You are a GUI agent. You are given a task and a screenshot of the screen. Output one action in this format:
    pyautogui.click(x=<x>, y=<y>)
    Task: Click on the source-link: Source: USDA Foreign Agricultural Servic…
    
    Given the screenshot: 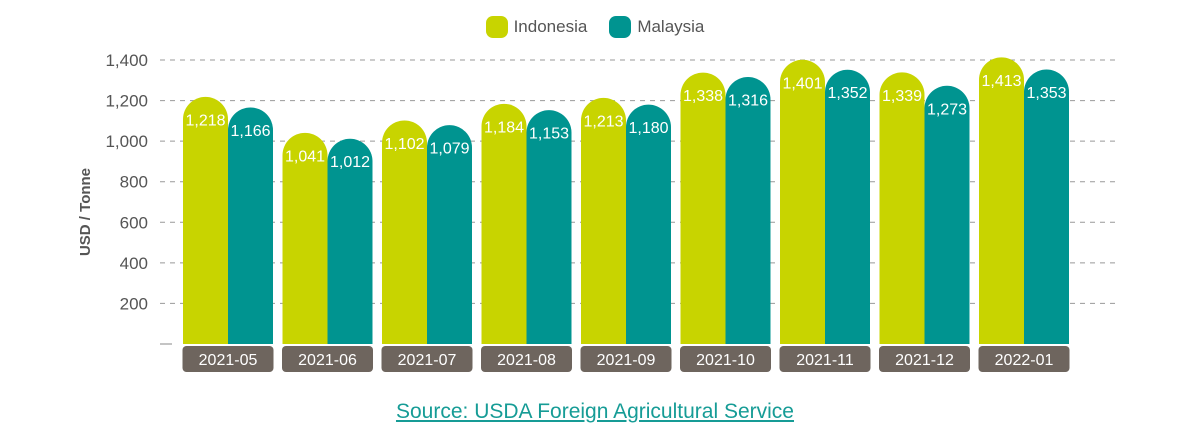 What is the action you would take?
    pyautogui.click(x=594, y=411)
    